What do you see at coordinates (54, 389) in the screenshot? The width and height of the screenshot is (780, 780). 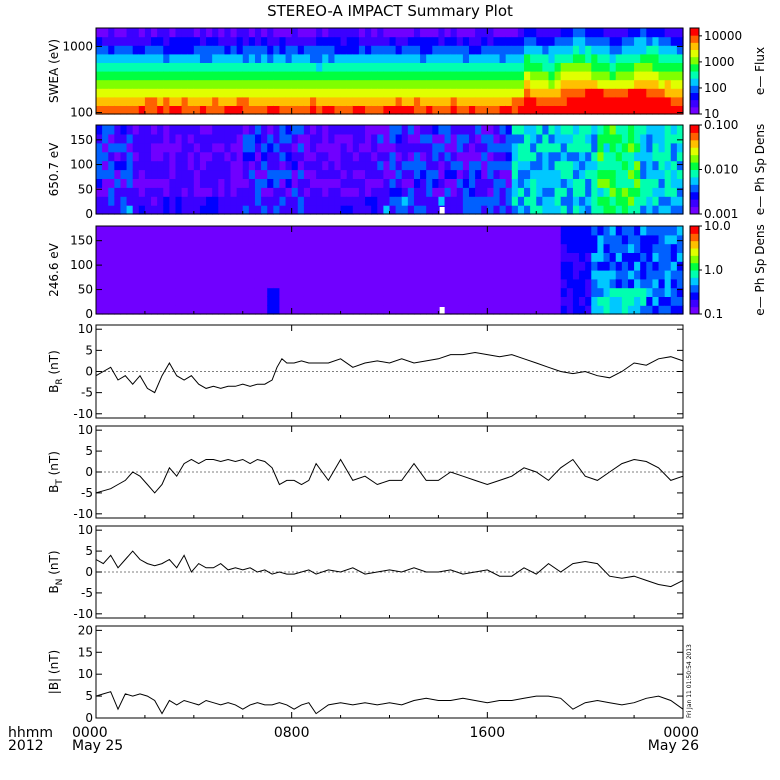 I see `y-label-main: B` at bounding box center [54, 389].